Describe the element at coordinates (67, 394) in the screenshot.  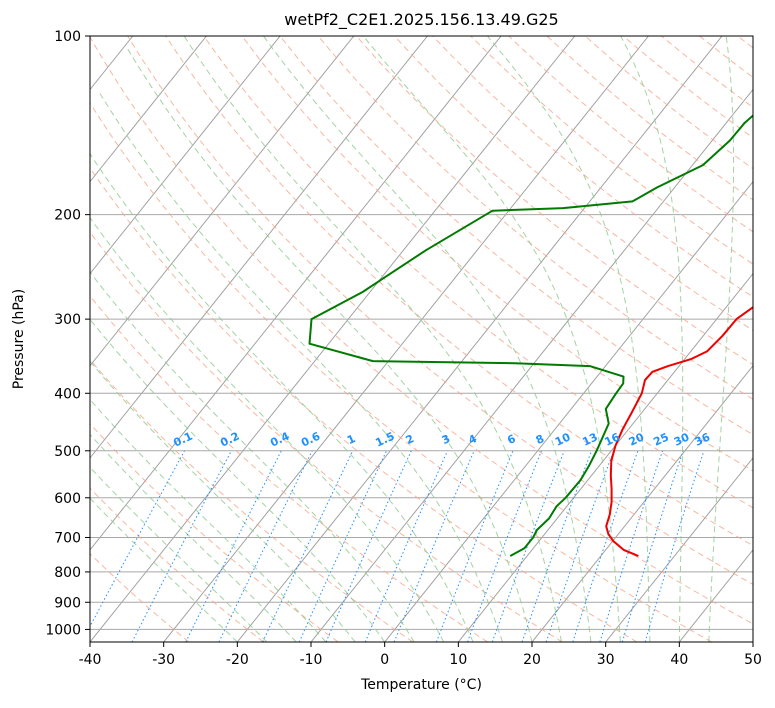
I see `y-tick-label: 400` at that location.